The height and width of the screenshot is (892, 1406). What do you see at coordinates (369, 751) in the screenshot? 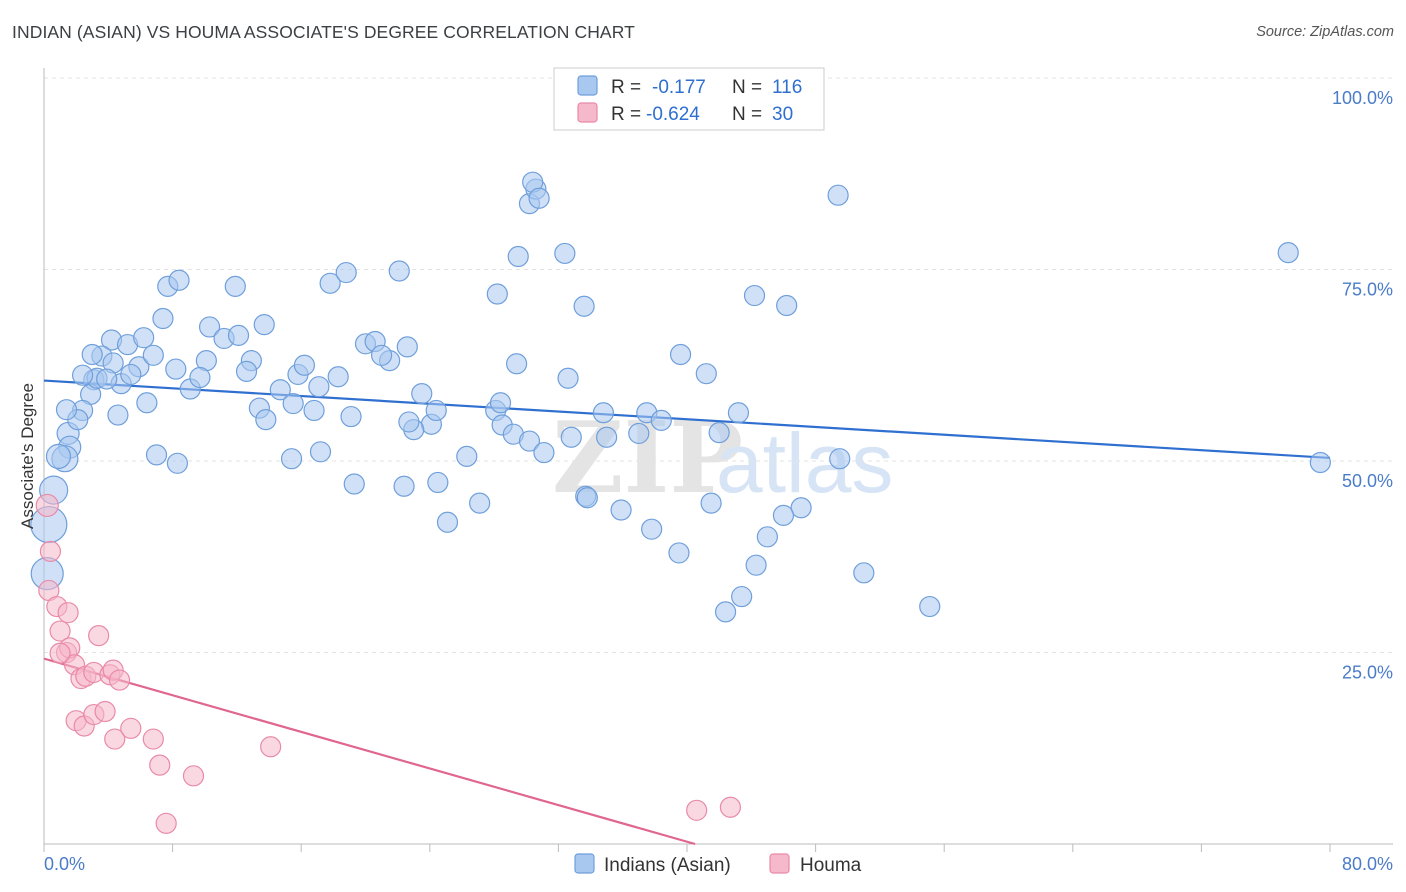
I see `trend-line-houma` at bounding box center [369, 751].